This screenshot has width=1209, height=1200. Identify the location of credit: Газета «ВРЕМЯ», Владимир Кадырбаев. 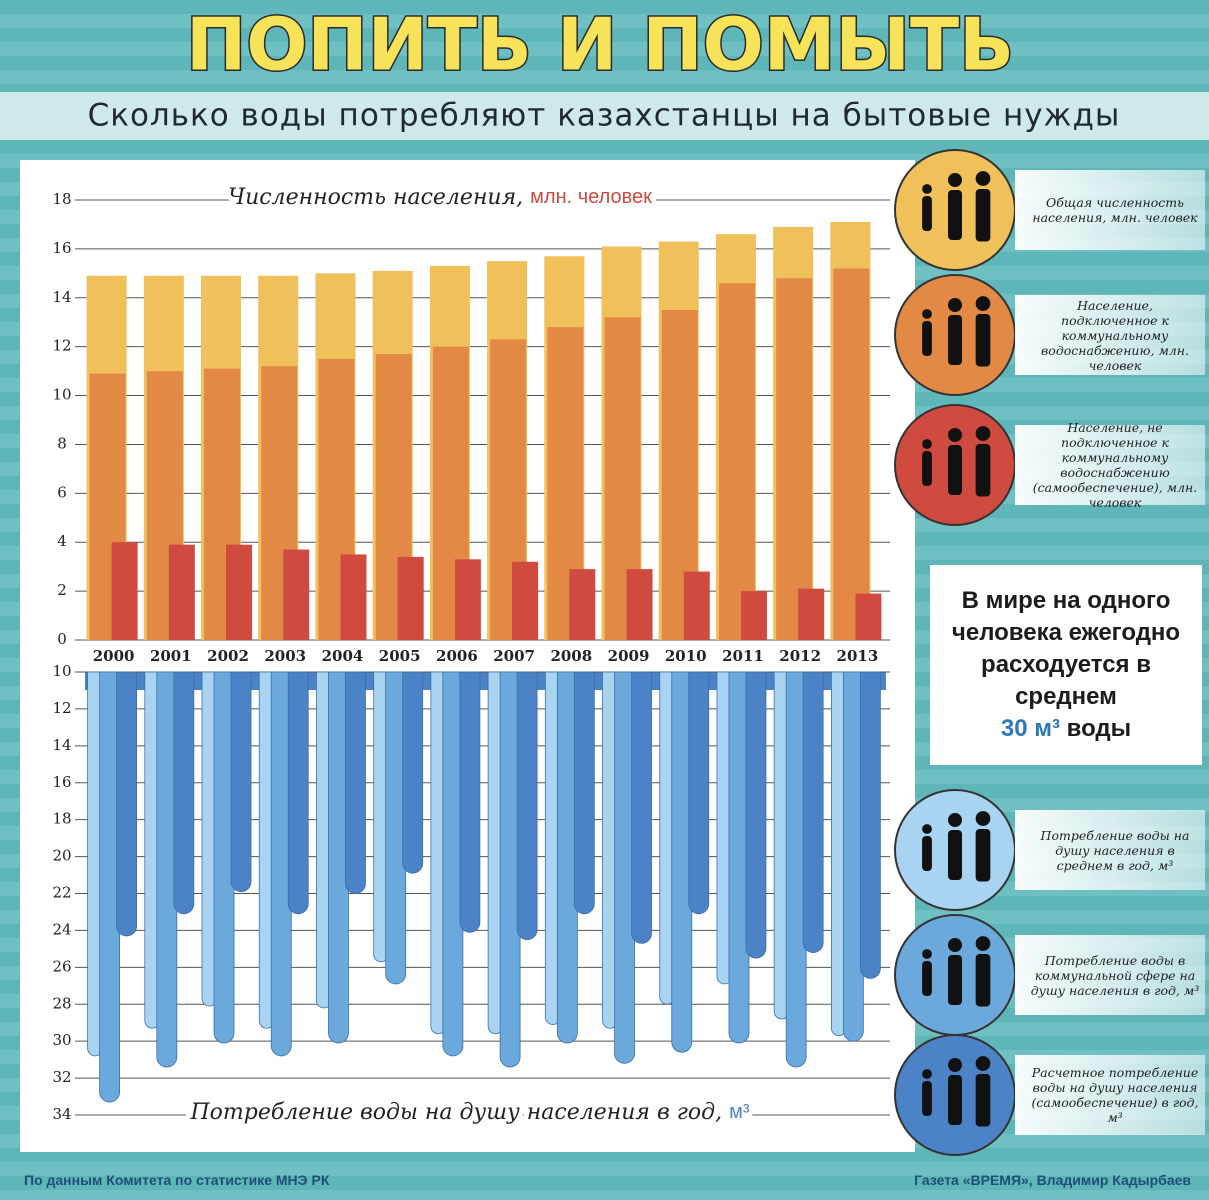
(1052, 1180).